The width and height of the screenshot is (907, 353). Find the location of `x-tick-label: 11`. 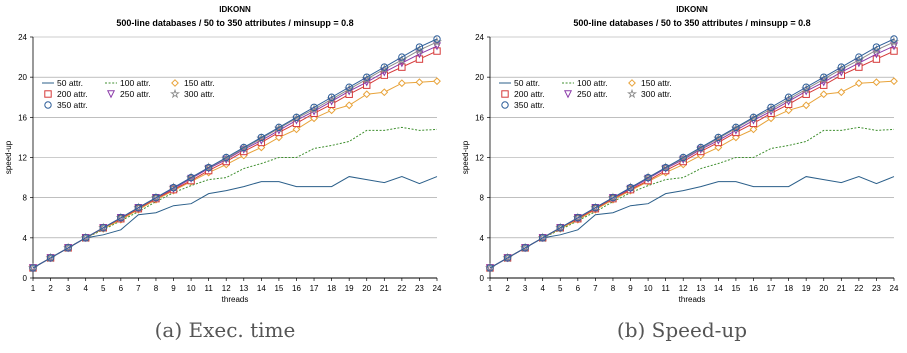

x-tick-label: 11 is located at coordinates (208, 288).